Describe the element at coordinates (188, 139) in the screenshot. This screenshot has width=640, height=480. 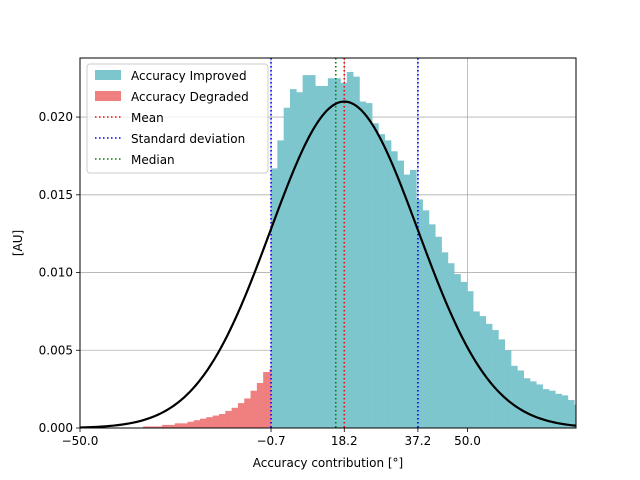
I see `legend-label-std: Standard deviation` at that location.